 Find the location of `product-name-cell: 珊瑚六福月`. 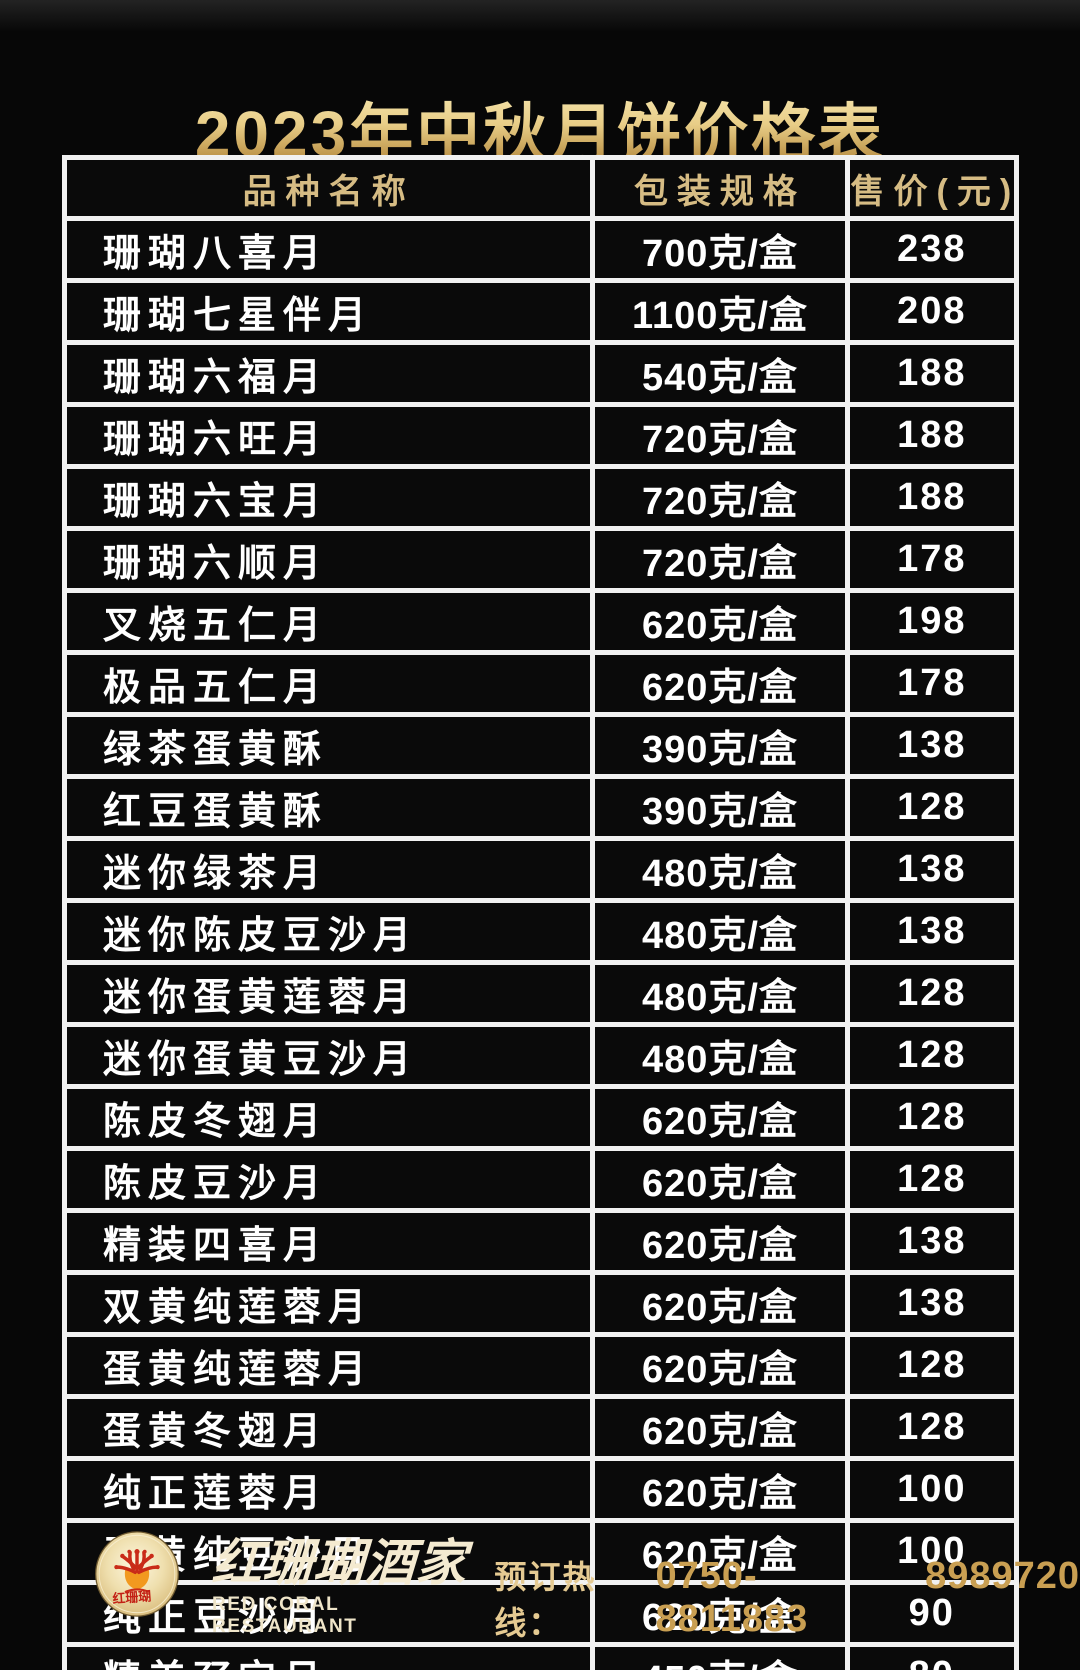

product-name-cell: 珊瑚六福月 is located at coordinates (328, 373).